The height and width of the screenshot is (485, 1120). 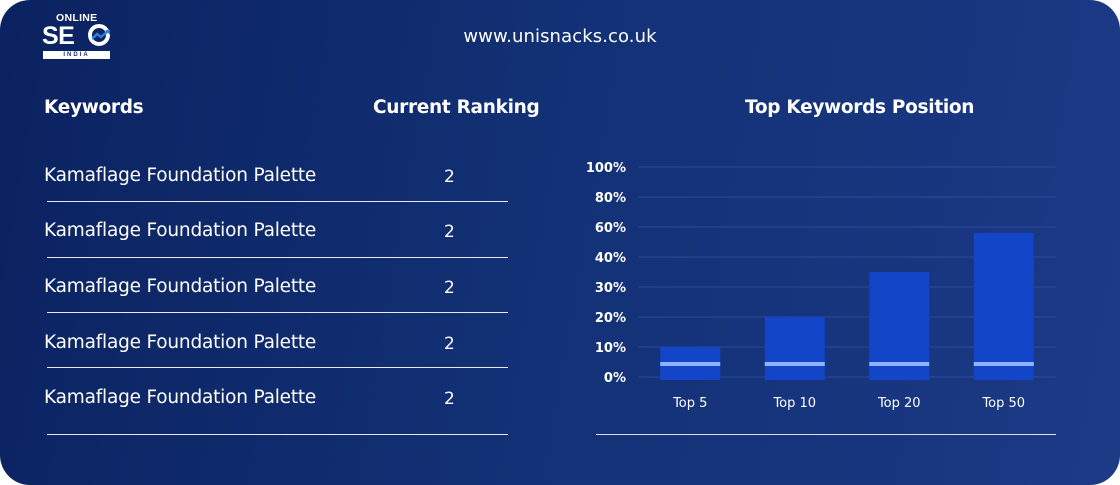 What do you see at coordinates (77, 18) in the screenshot?
I see `logo-online-text: ONLINE` at bounding box center [77, 18].